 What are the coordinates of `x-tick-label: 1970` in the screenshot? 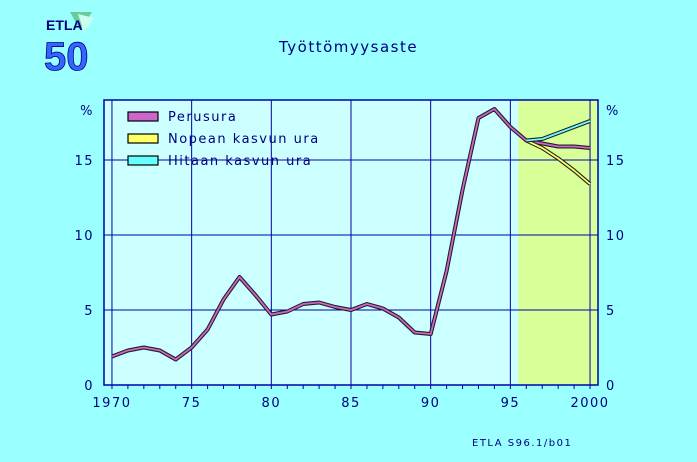 It's located at (111, 403).